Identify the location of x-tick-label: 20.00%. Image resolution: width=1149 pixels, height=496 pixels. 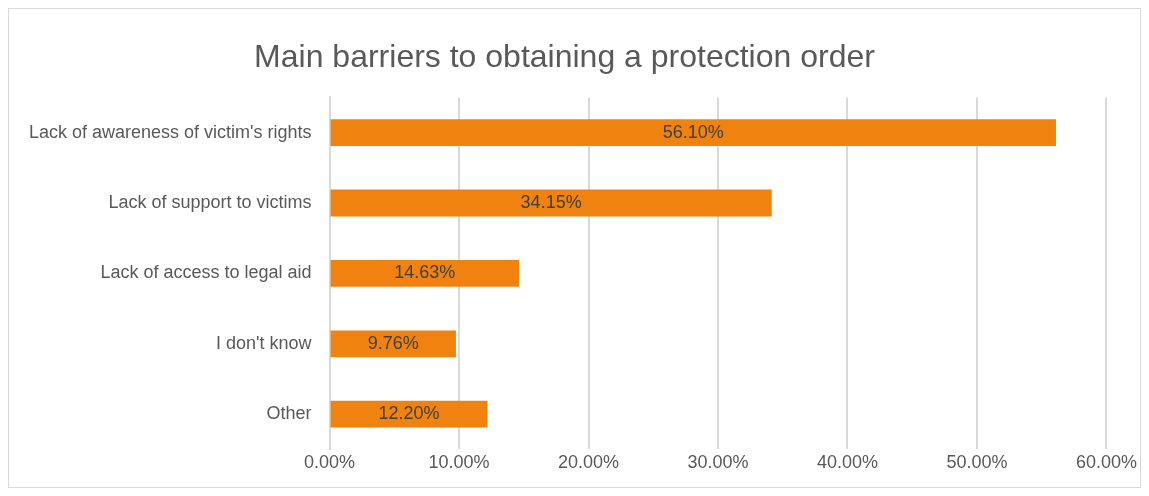
(588, 462).